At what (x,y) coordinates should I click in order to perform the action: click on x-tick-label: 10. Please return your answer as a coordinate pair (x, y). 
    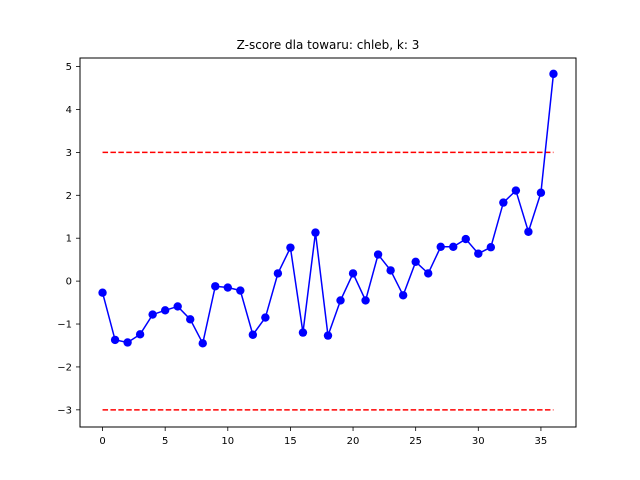
    Looking at the image, I should click on (227, 441).